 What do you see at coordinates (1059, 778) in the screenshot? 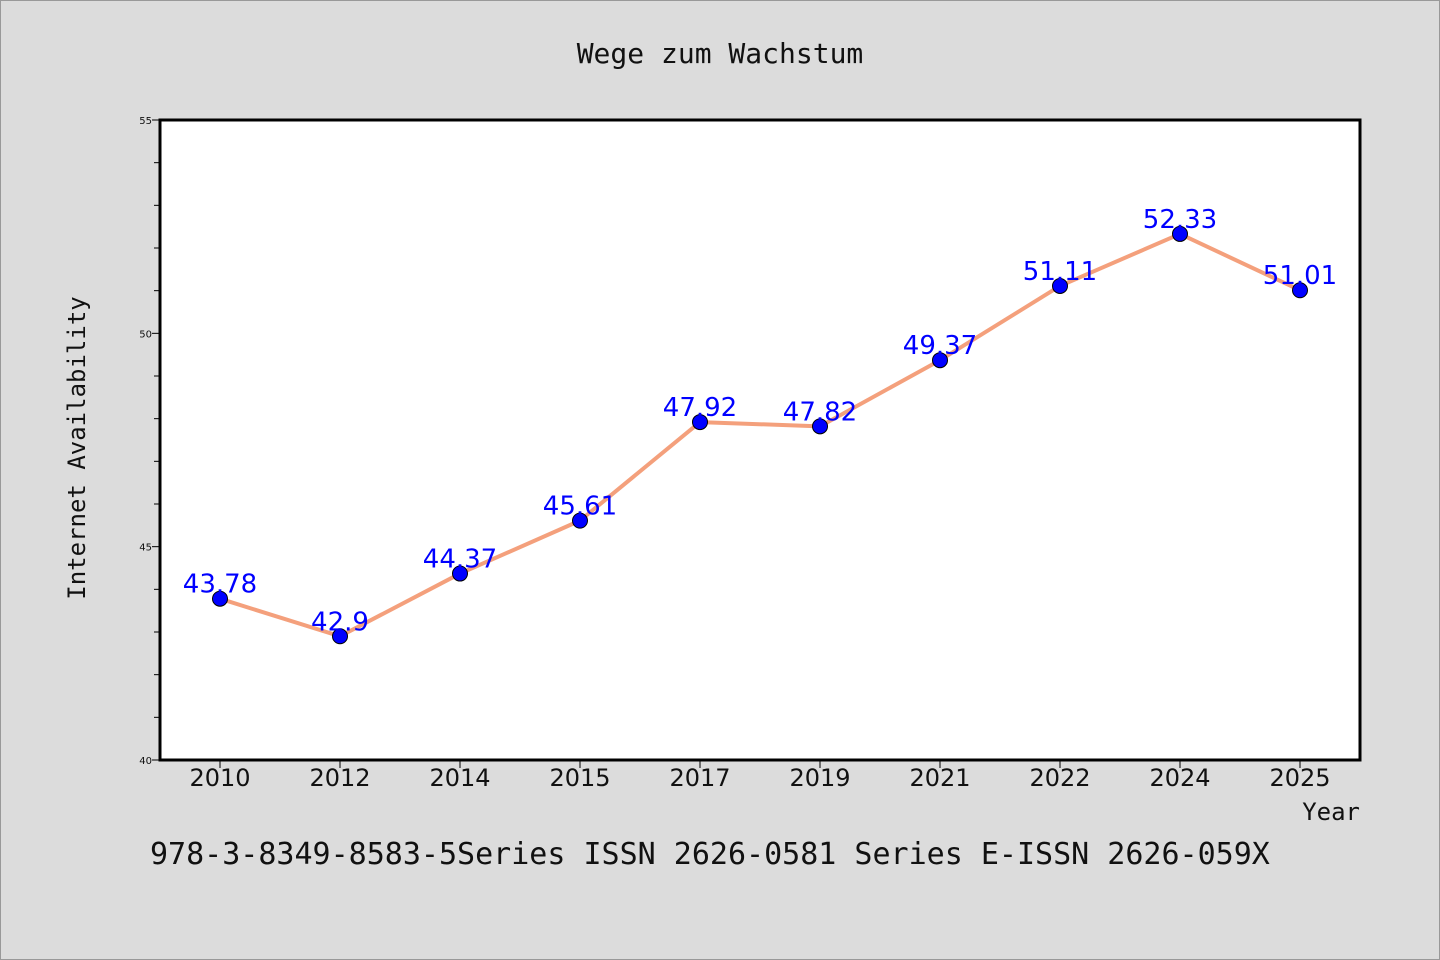
I see `x-tick-label: 2022` at bounding box center [1059, 778].